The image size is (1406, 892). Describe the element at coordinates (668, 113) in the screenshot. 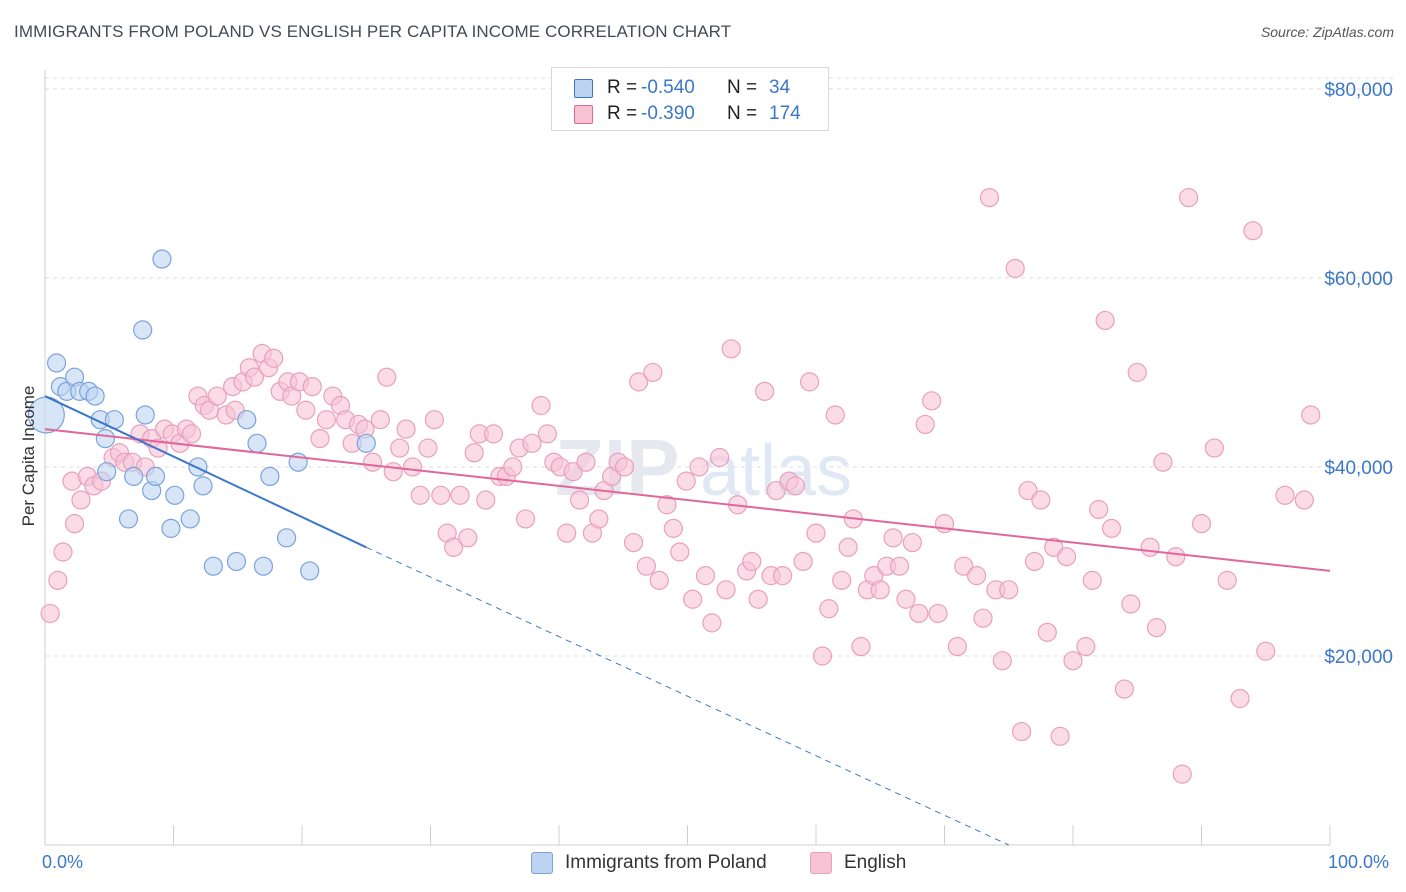

I see `legend-r-value: -0.390` at that location.